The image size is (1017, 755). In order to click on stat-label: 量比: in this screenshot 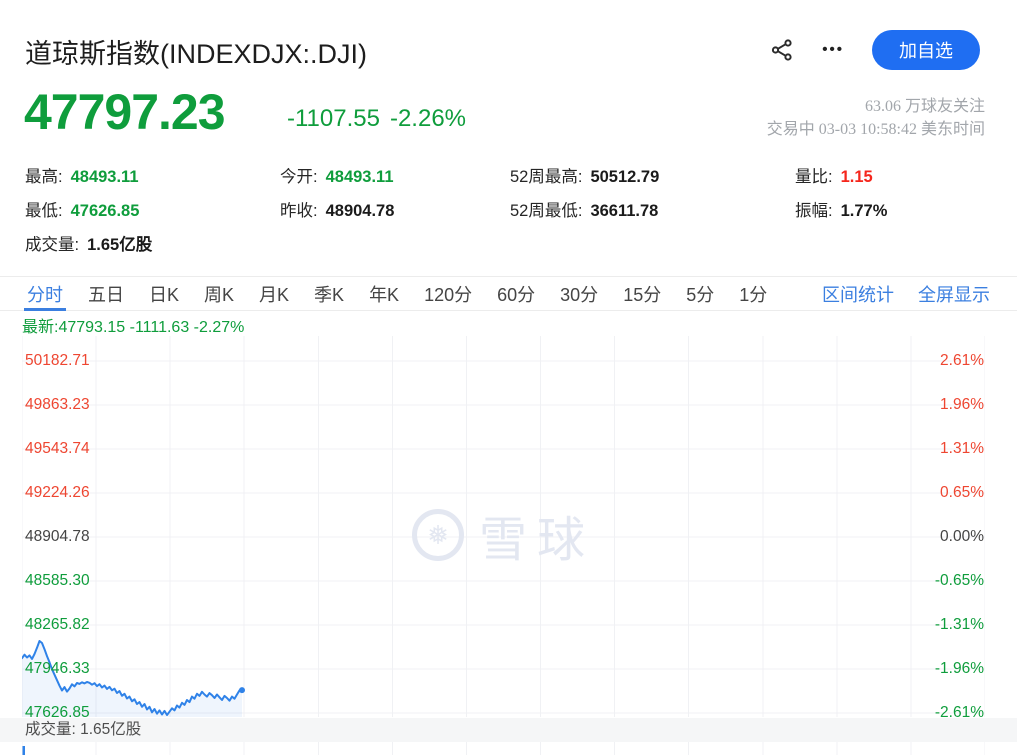, I will do `click(814, 177)`.